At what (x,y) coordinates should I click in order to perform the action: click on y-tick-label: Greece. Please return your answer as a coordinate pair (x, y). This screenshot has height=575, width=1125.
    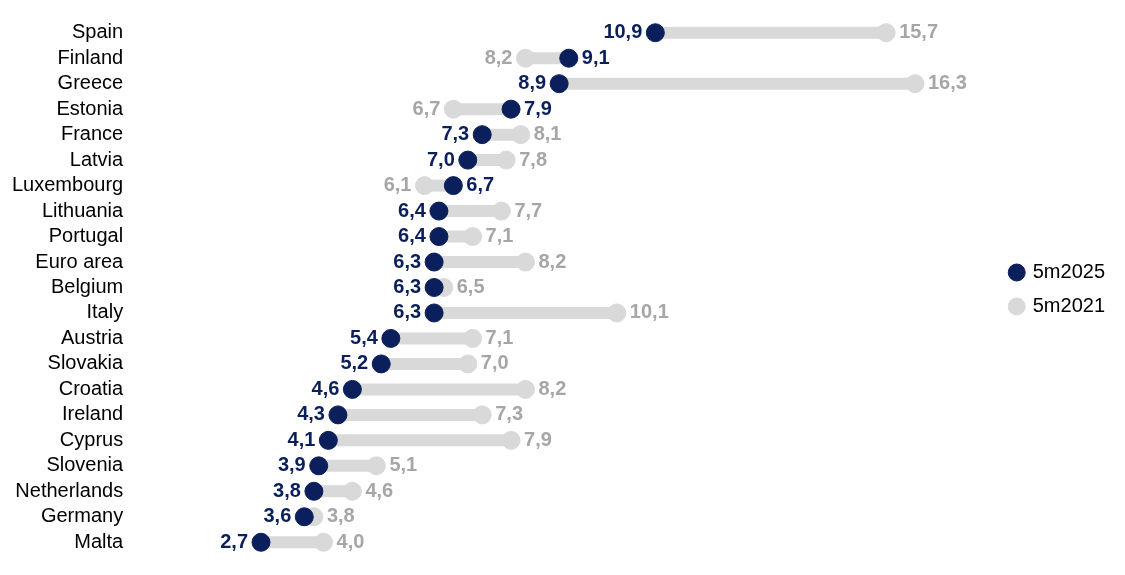
    Looking at the image, I should click on (90, 82).